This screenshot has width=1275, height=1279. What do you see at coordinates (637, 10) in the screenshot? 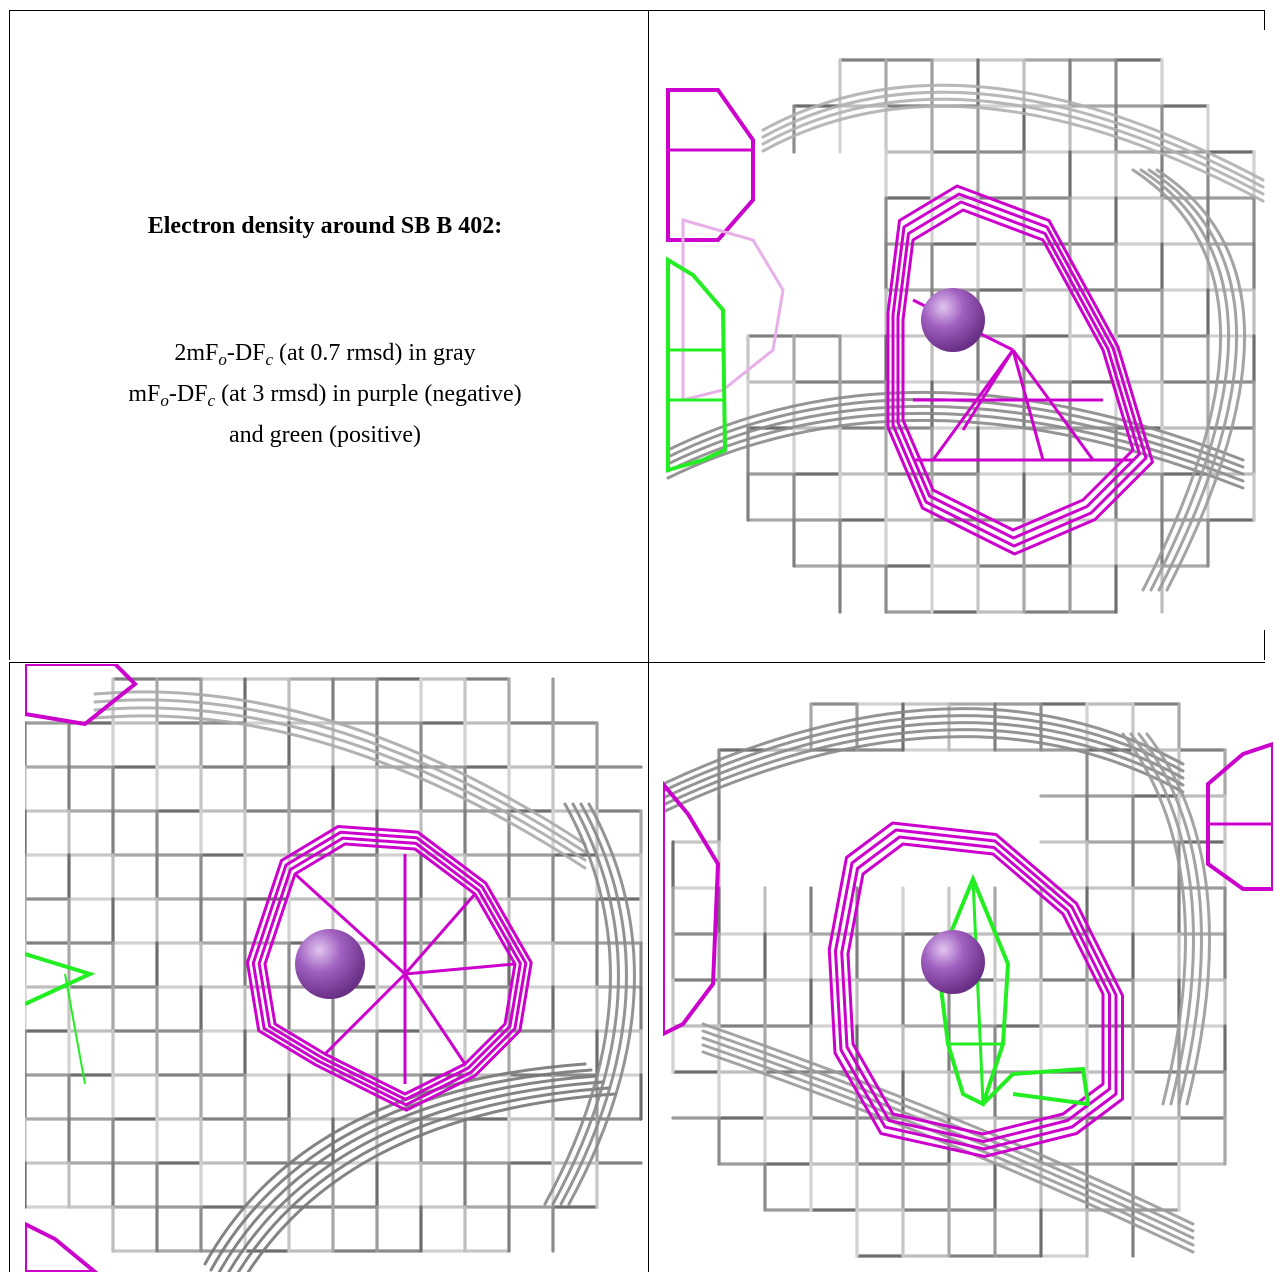
I see `frame-top` at bounding box center [637, 10].